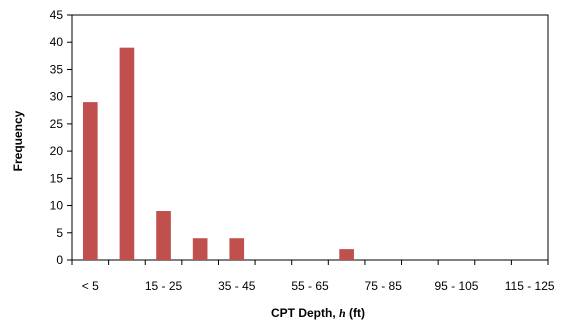 The width and height of the screenshot is (565, 329). Describe the element at coordinates (57, 178) in the screenshot. I see `y-tick-label: 15` at that location.